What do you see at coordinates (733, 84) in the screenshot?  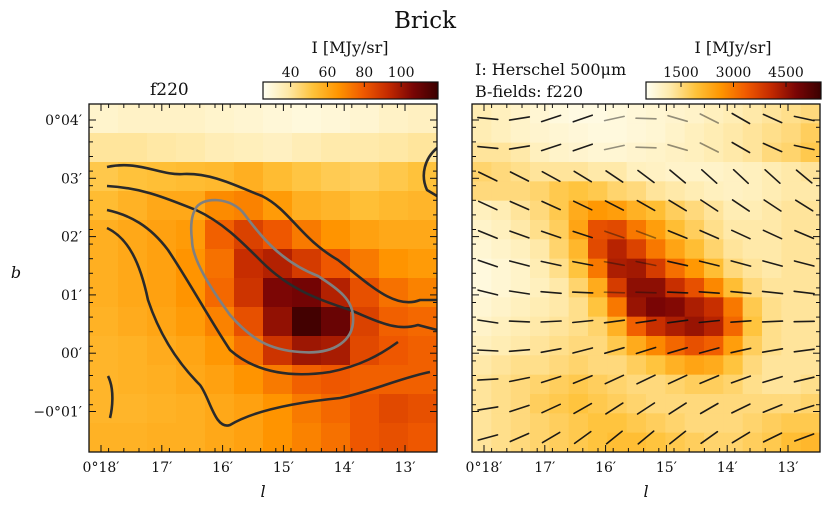 I see `right-colorbar-ticks` at bounding box center [733, 84].